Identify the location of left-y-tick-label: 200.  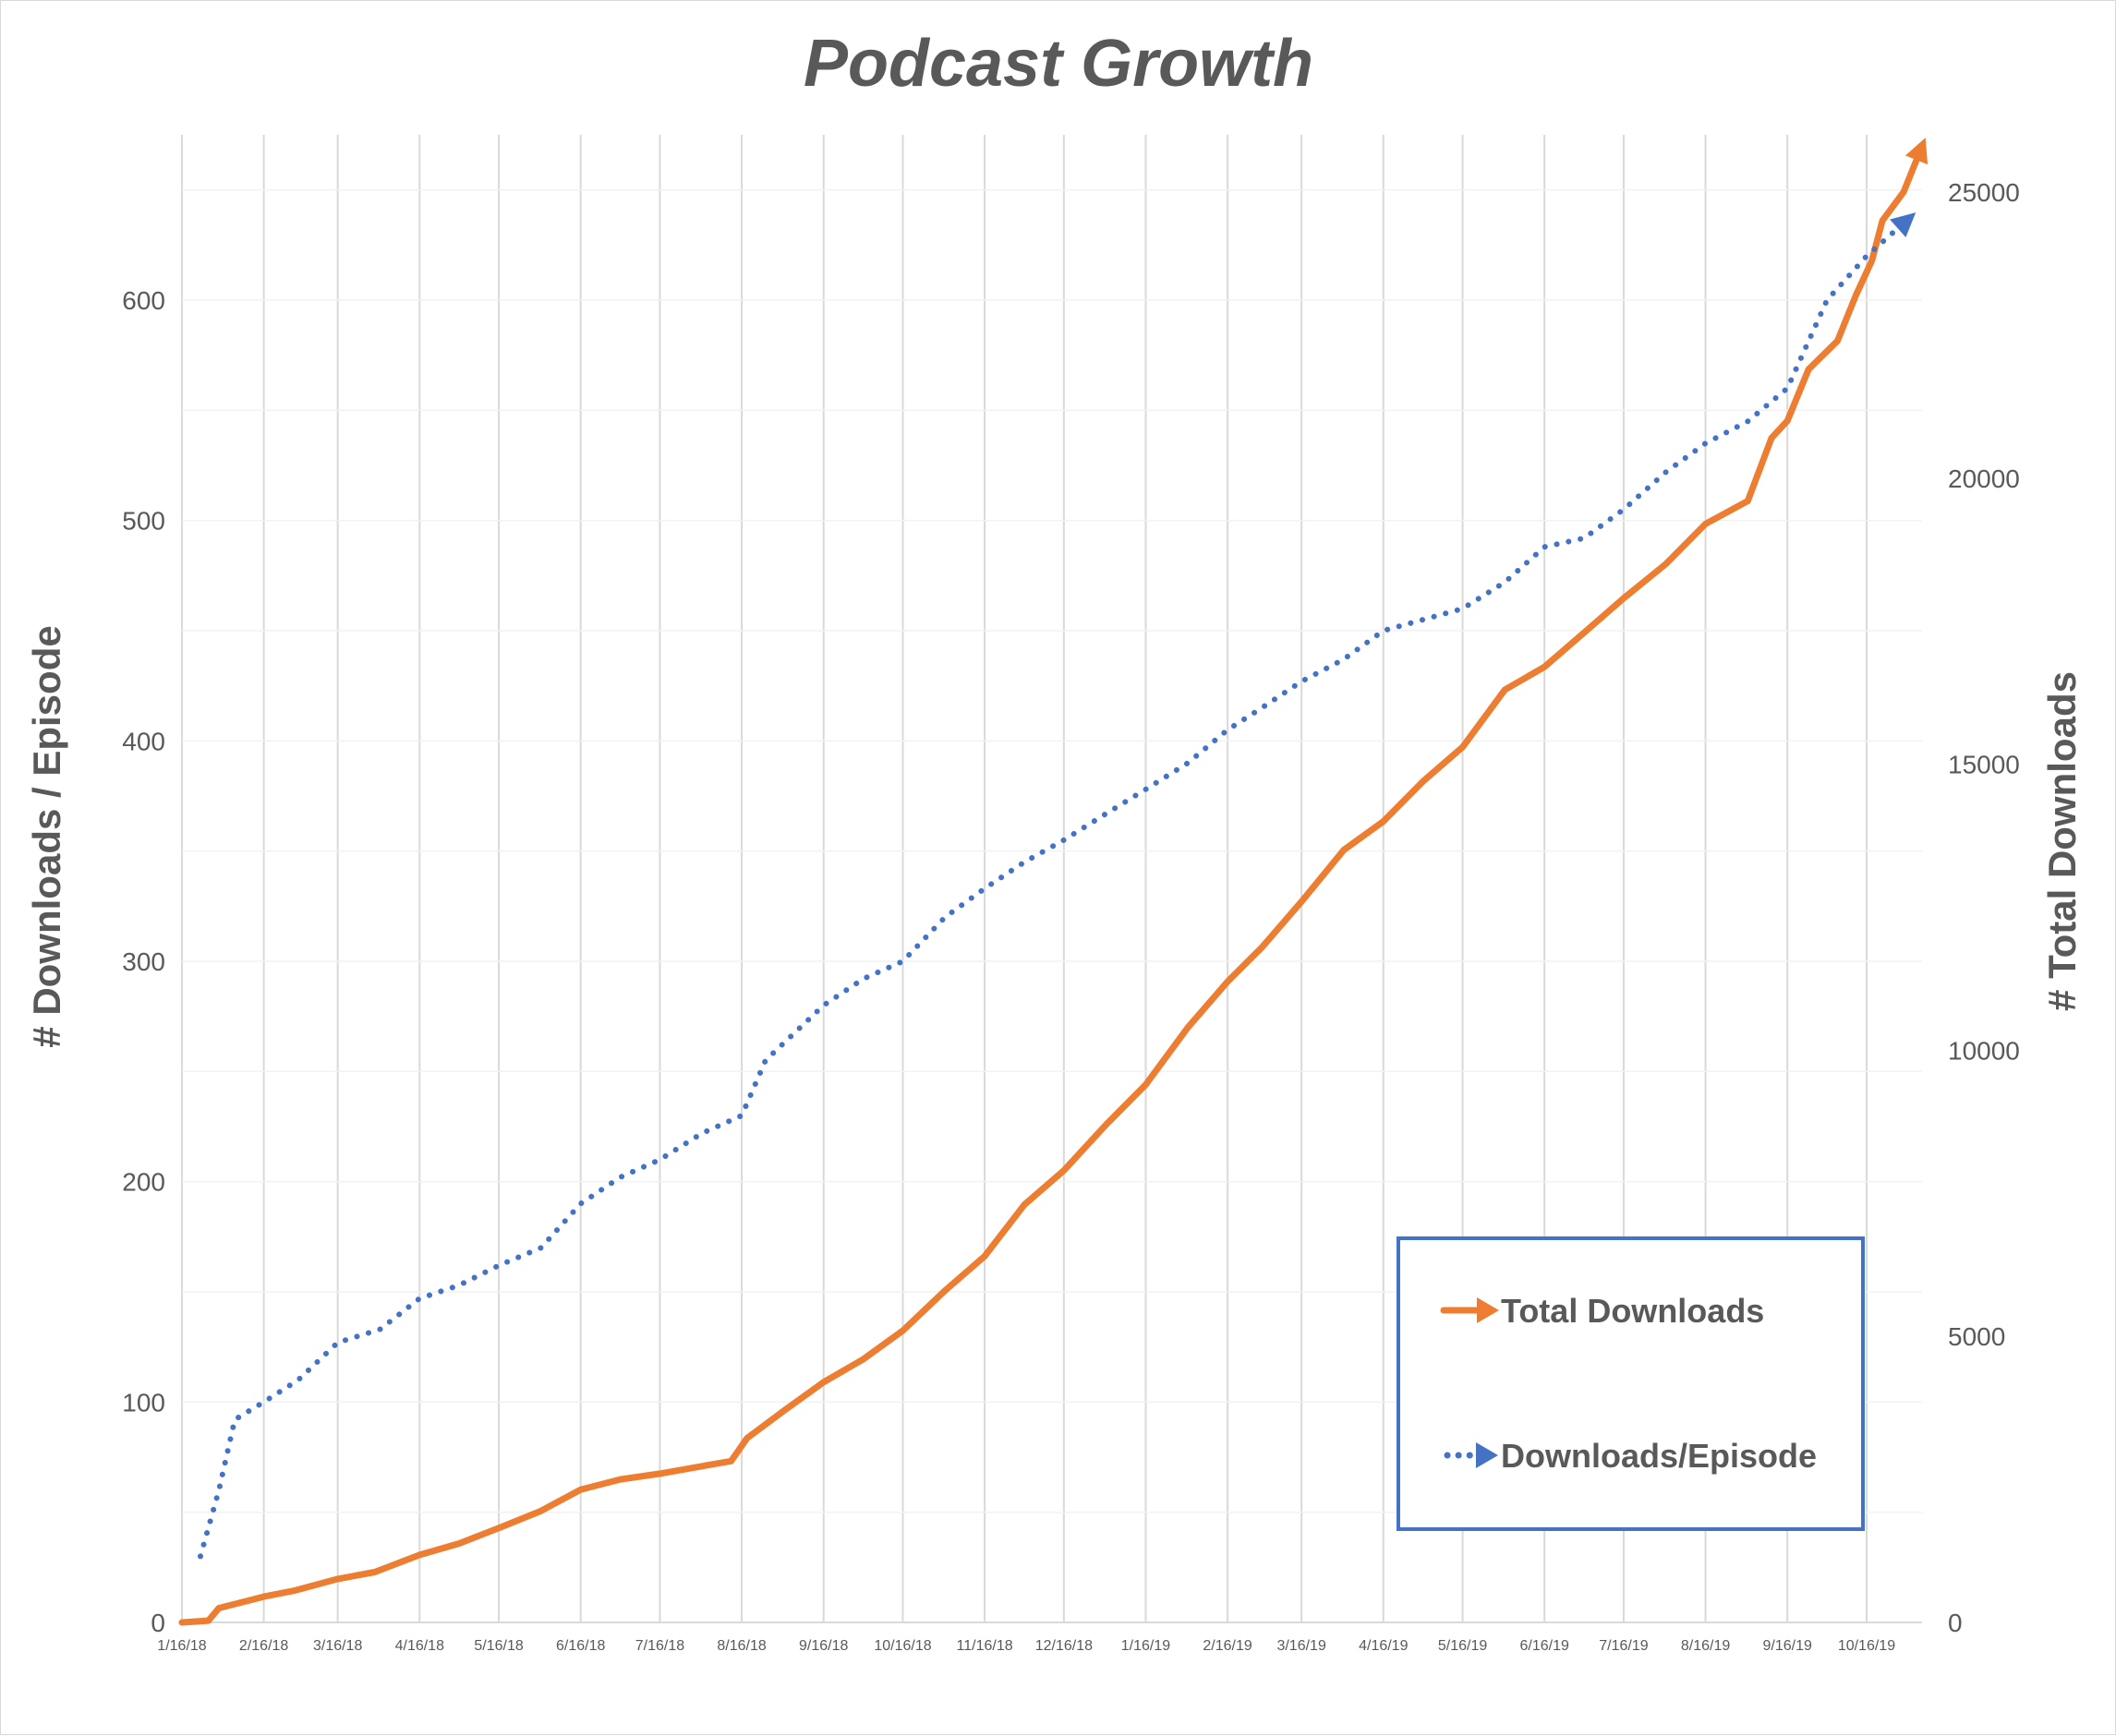
(144, 1182).